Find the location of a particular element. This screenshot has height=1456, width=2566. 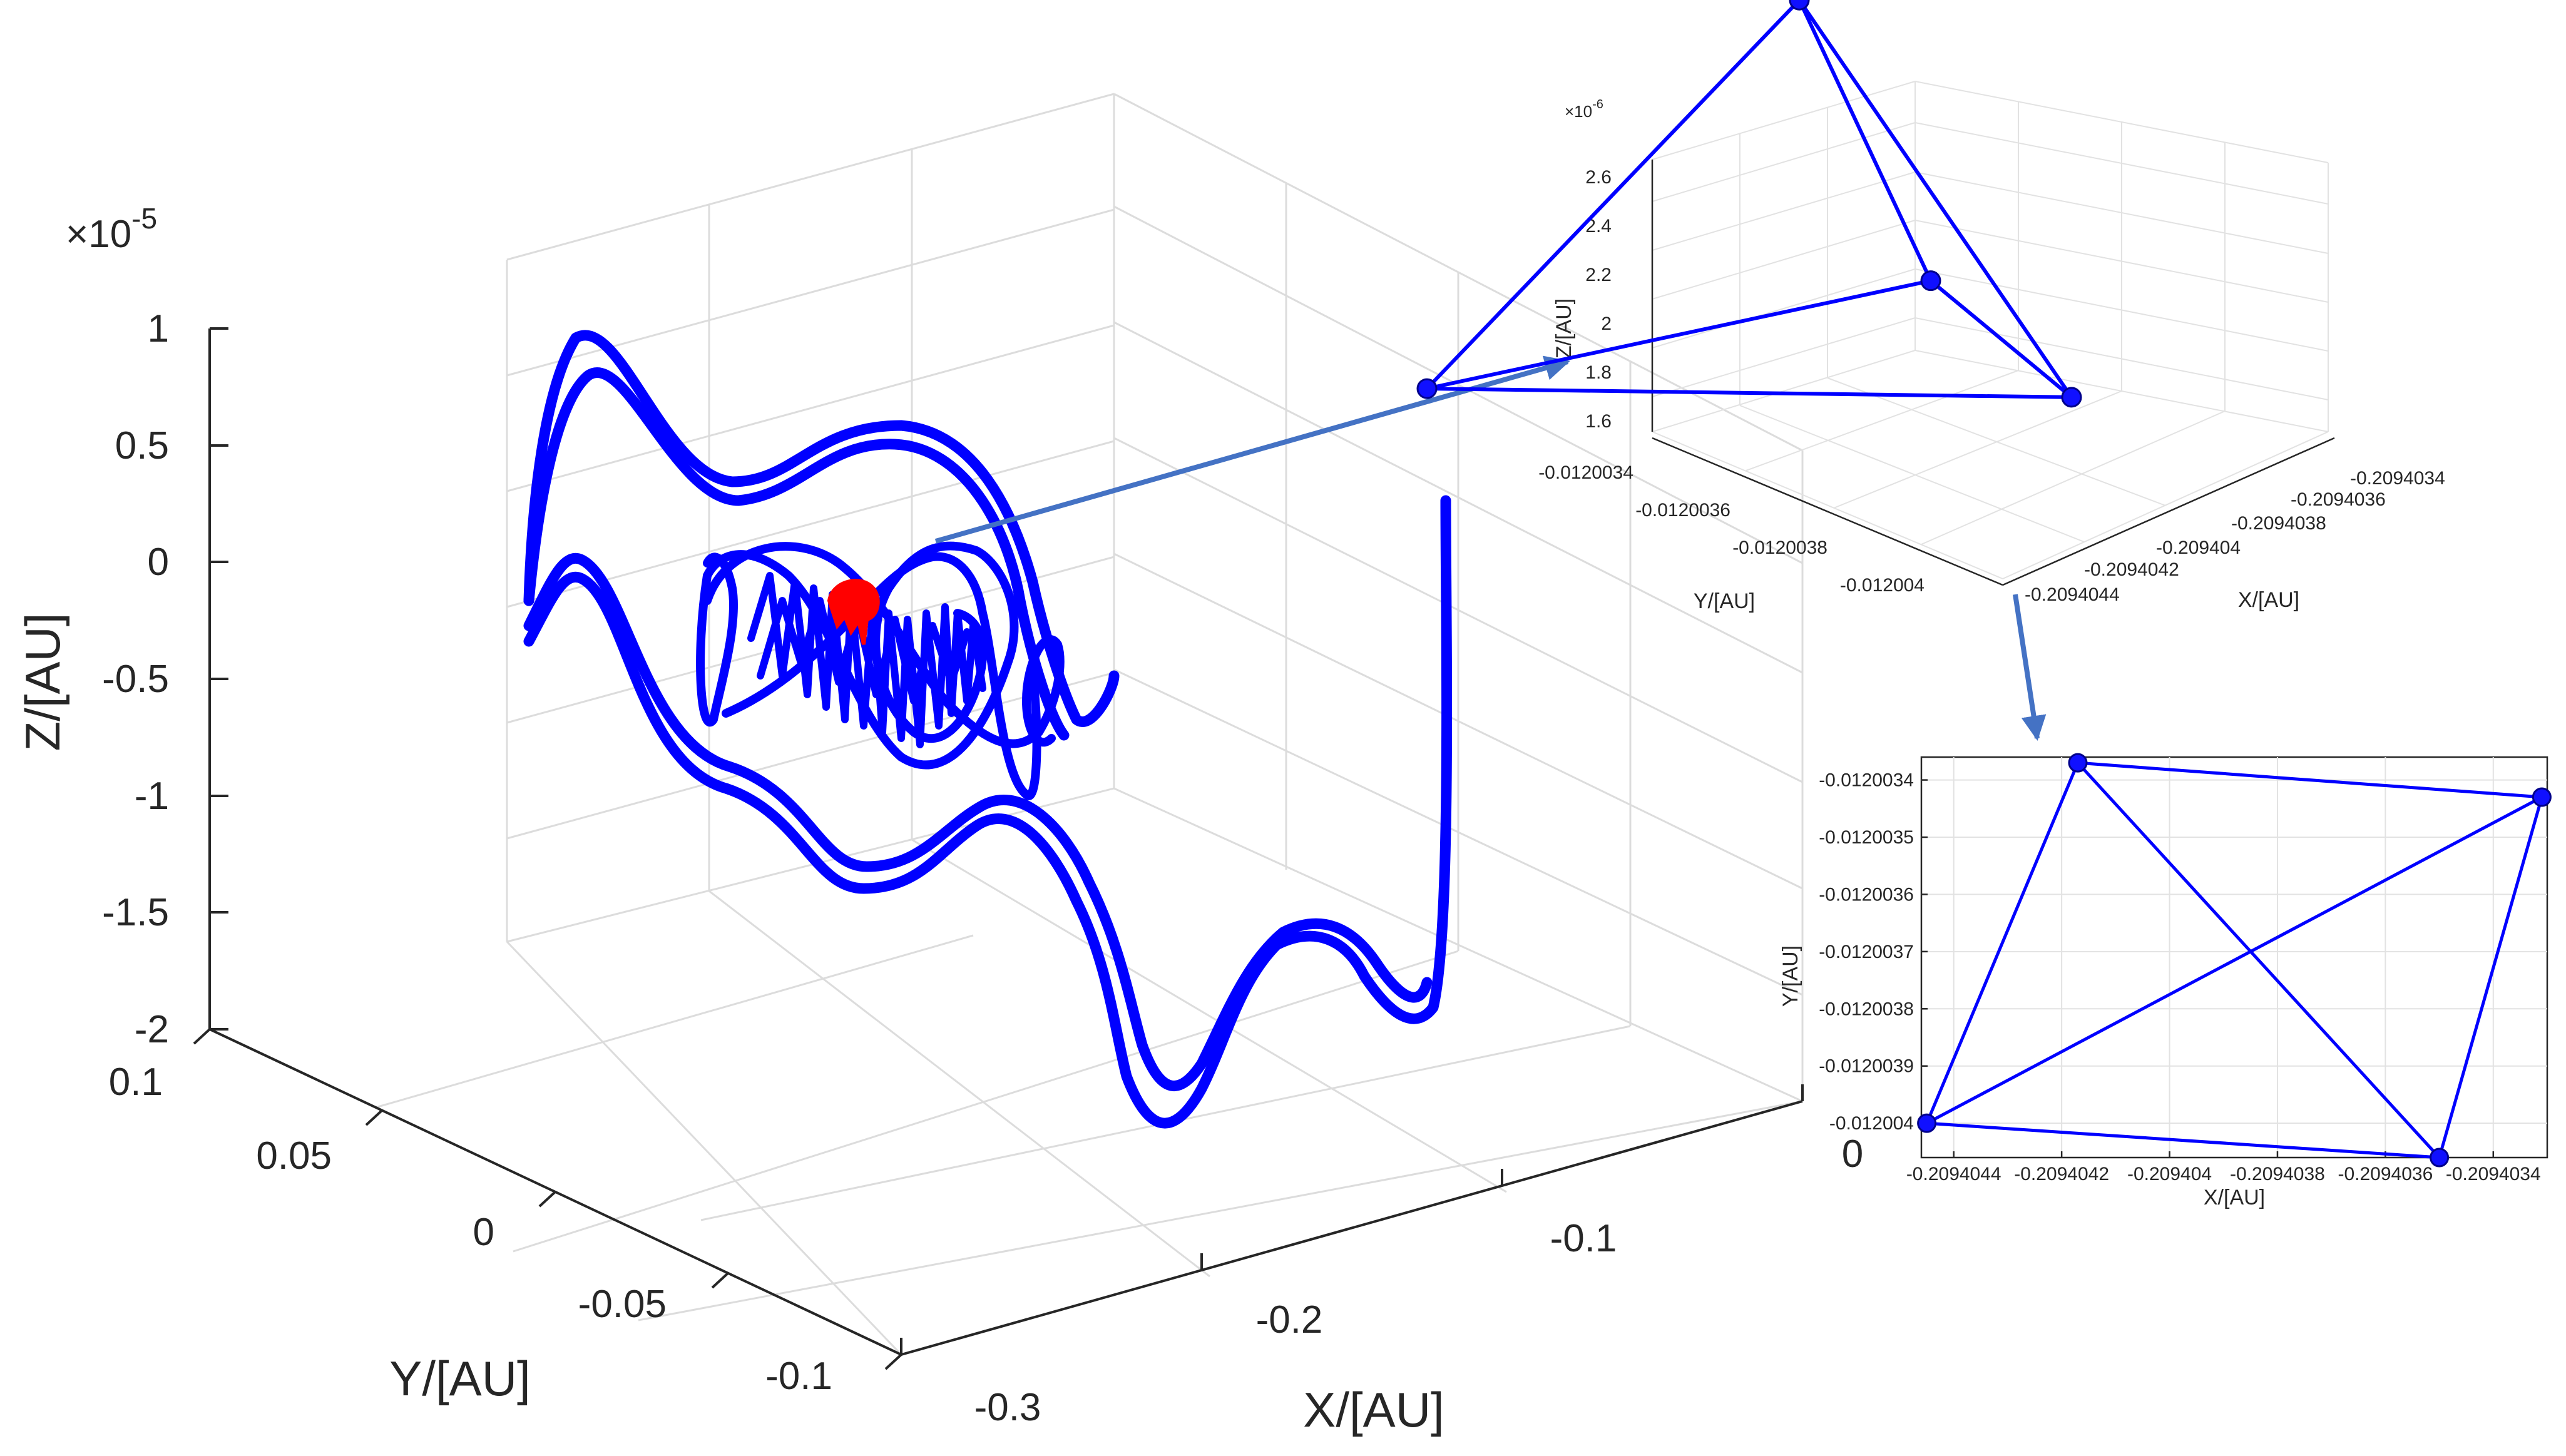

inset2d-x-axis-label: X/[AU] is located at coordinates (2234, 1198).